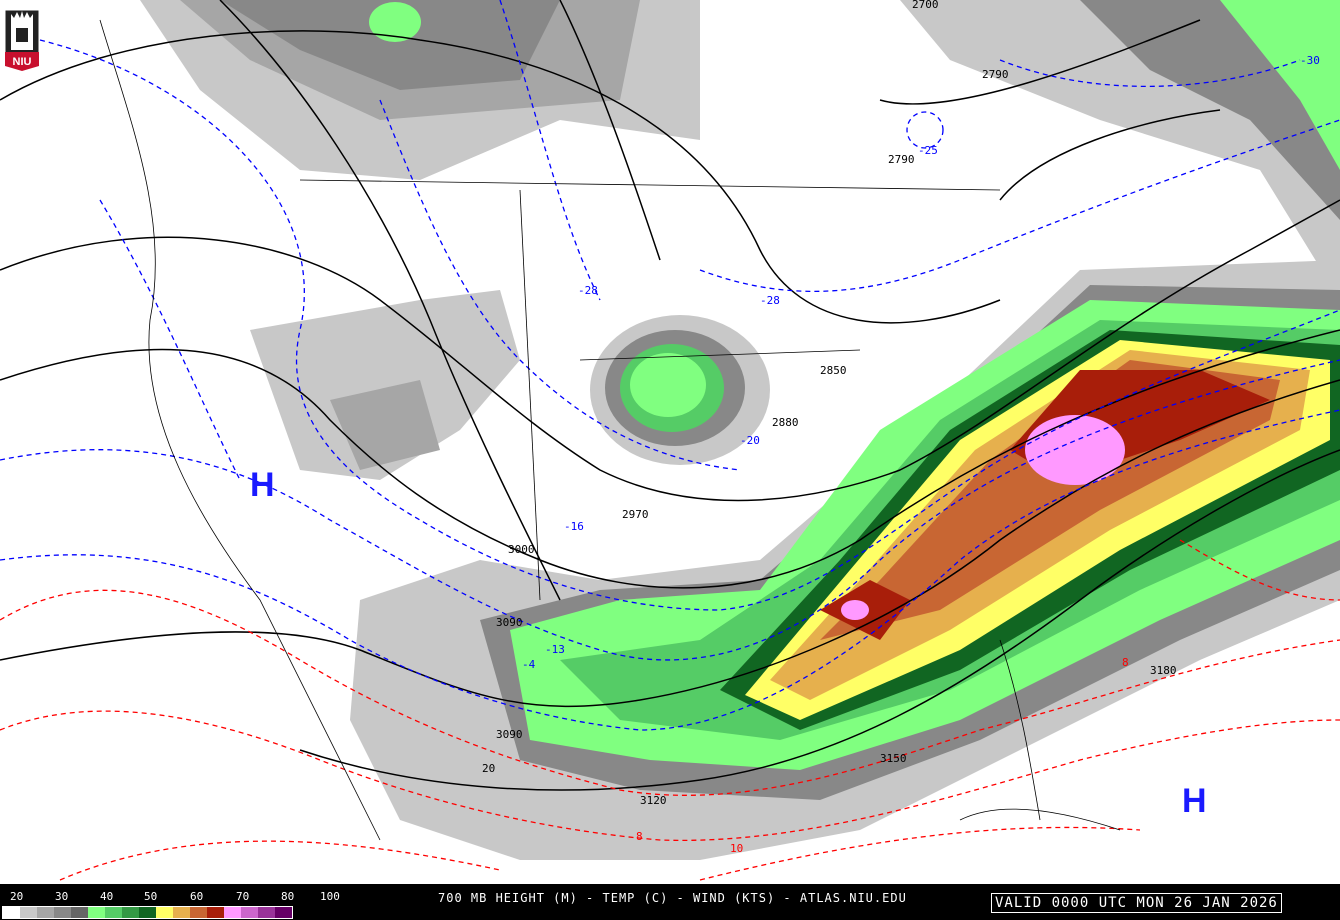 The height and width of the screenshot is (920, 1340). I want to click on height-label: 3000, so click(521, 549).